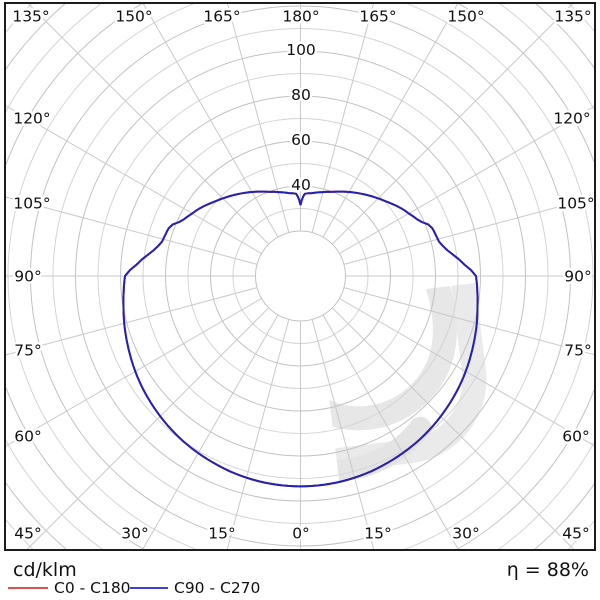  Describe the element at coordinates (301, 185) in the screenshot. I see `radial-tick-label: 40` at that location.